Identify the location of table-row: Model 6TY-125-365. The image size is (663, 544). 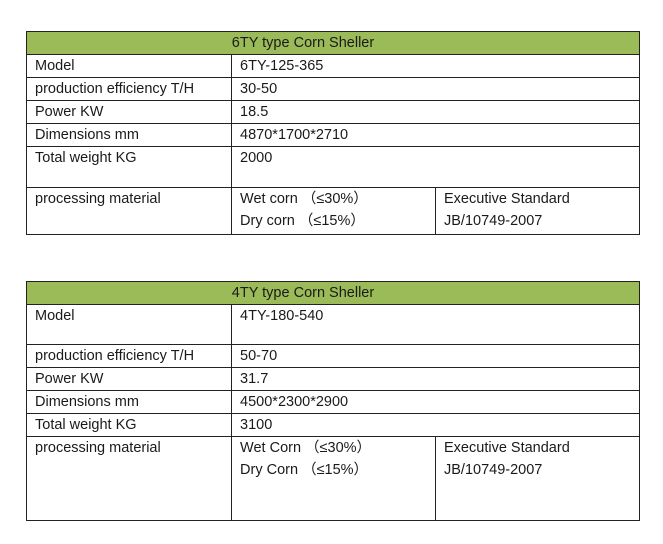
(332, 66).